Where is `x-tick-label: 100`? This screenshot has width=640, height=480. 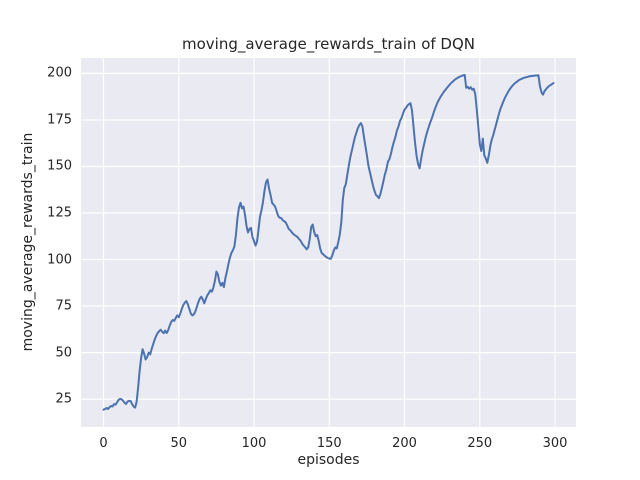 x-tick-label: 100 is located at coordinates (254, 443).